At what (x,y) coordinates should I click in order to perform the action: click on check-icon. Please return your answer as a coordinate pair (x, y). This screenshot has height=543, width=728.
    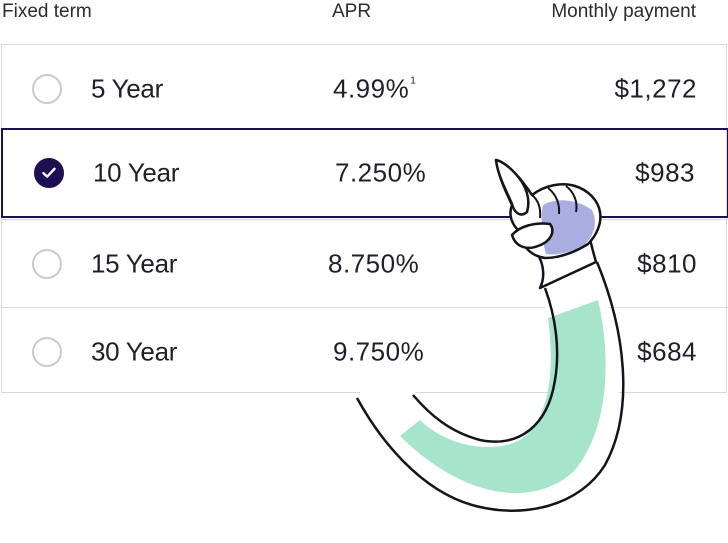
    Looking at the image, I should click on (49, 172).